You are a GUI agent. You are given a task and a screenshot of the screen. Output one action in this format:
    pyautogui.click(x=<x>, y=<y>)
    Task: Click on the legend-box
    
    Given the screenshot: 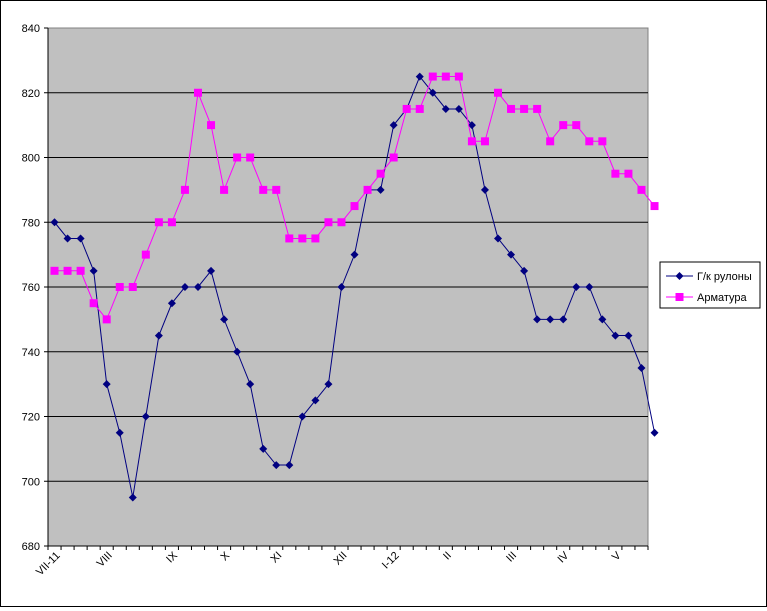 What is the action you would take?
    pyautogui.click(x=710, y=285)
    